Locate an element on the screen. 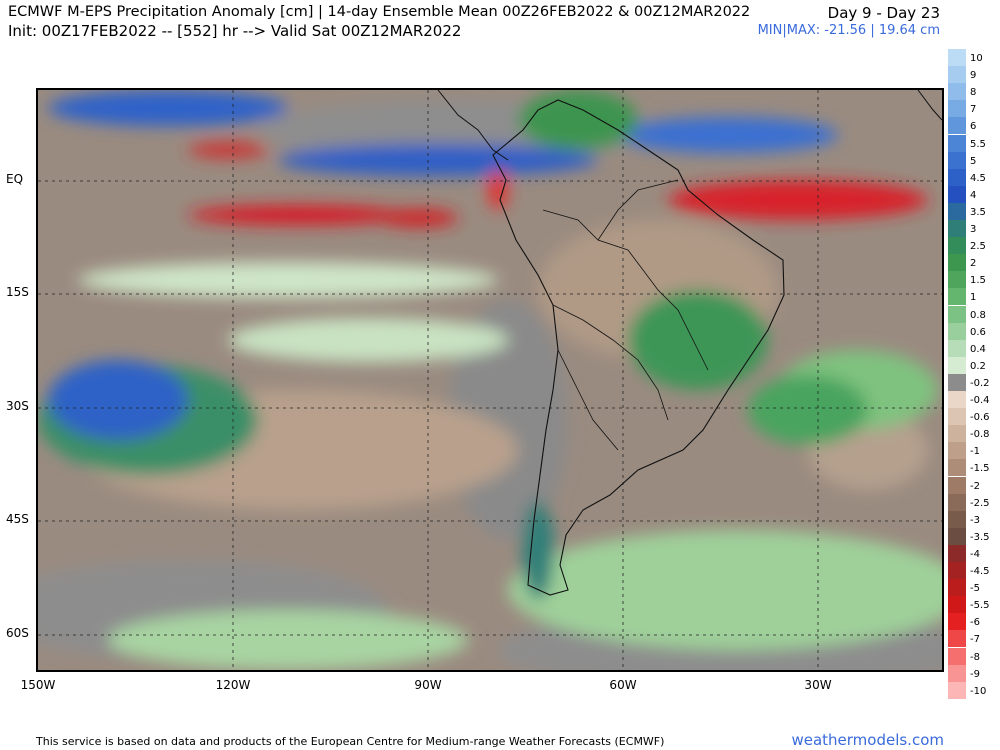 This screenshot has height=750, width=1000. watermark: weathermodels.com is located at coordinates (867, 740).